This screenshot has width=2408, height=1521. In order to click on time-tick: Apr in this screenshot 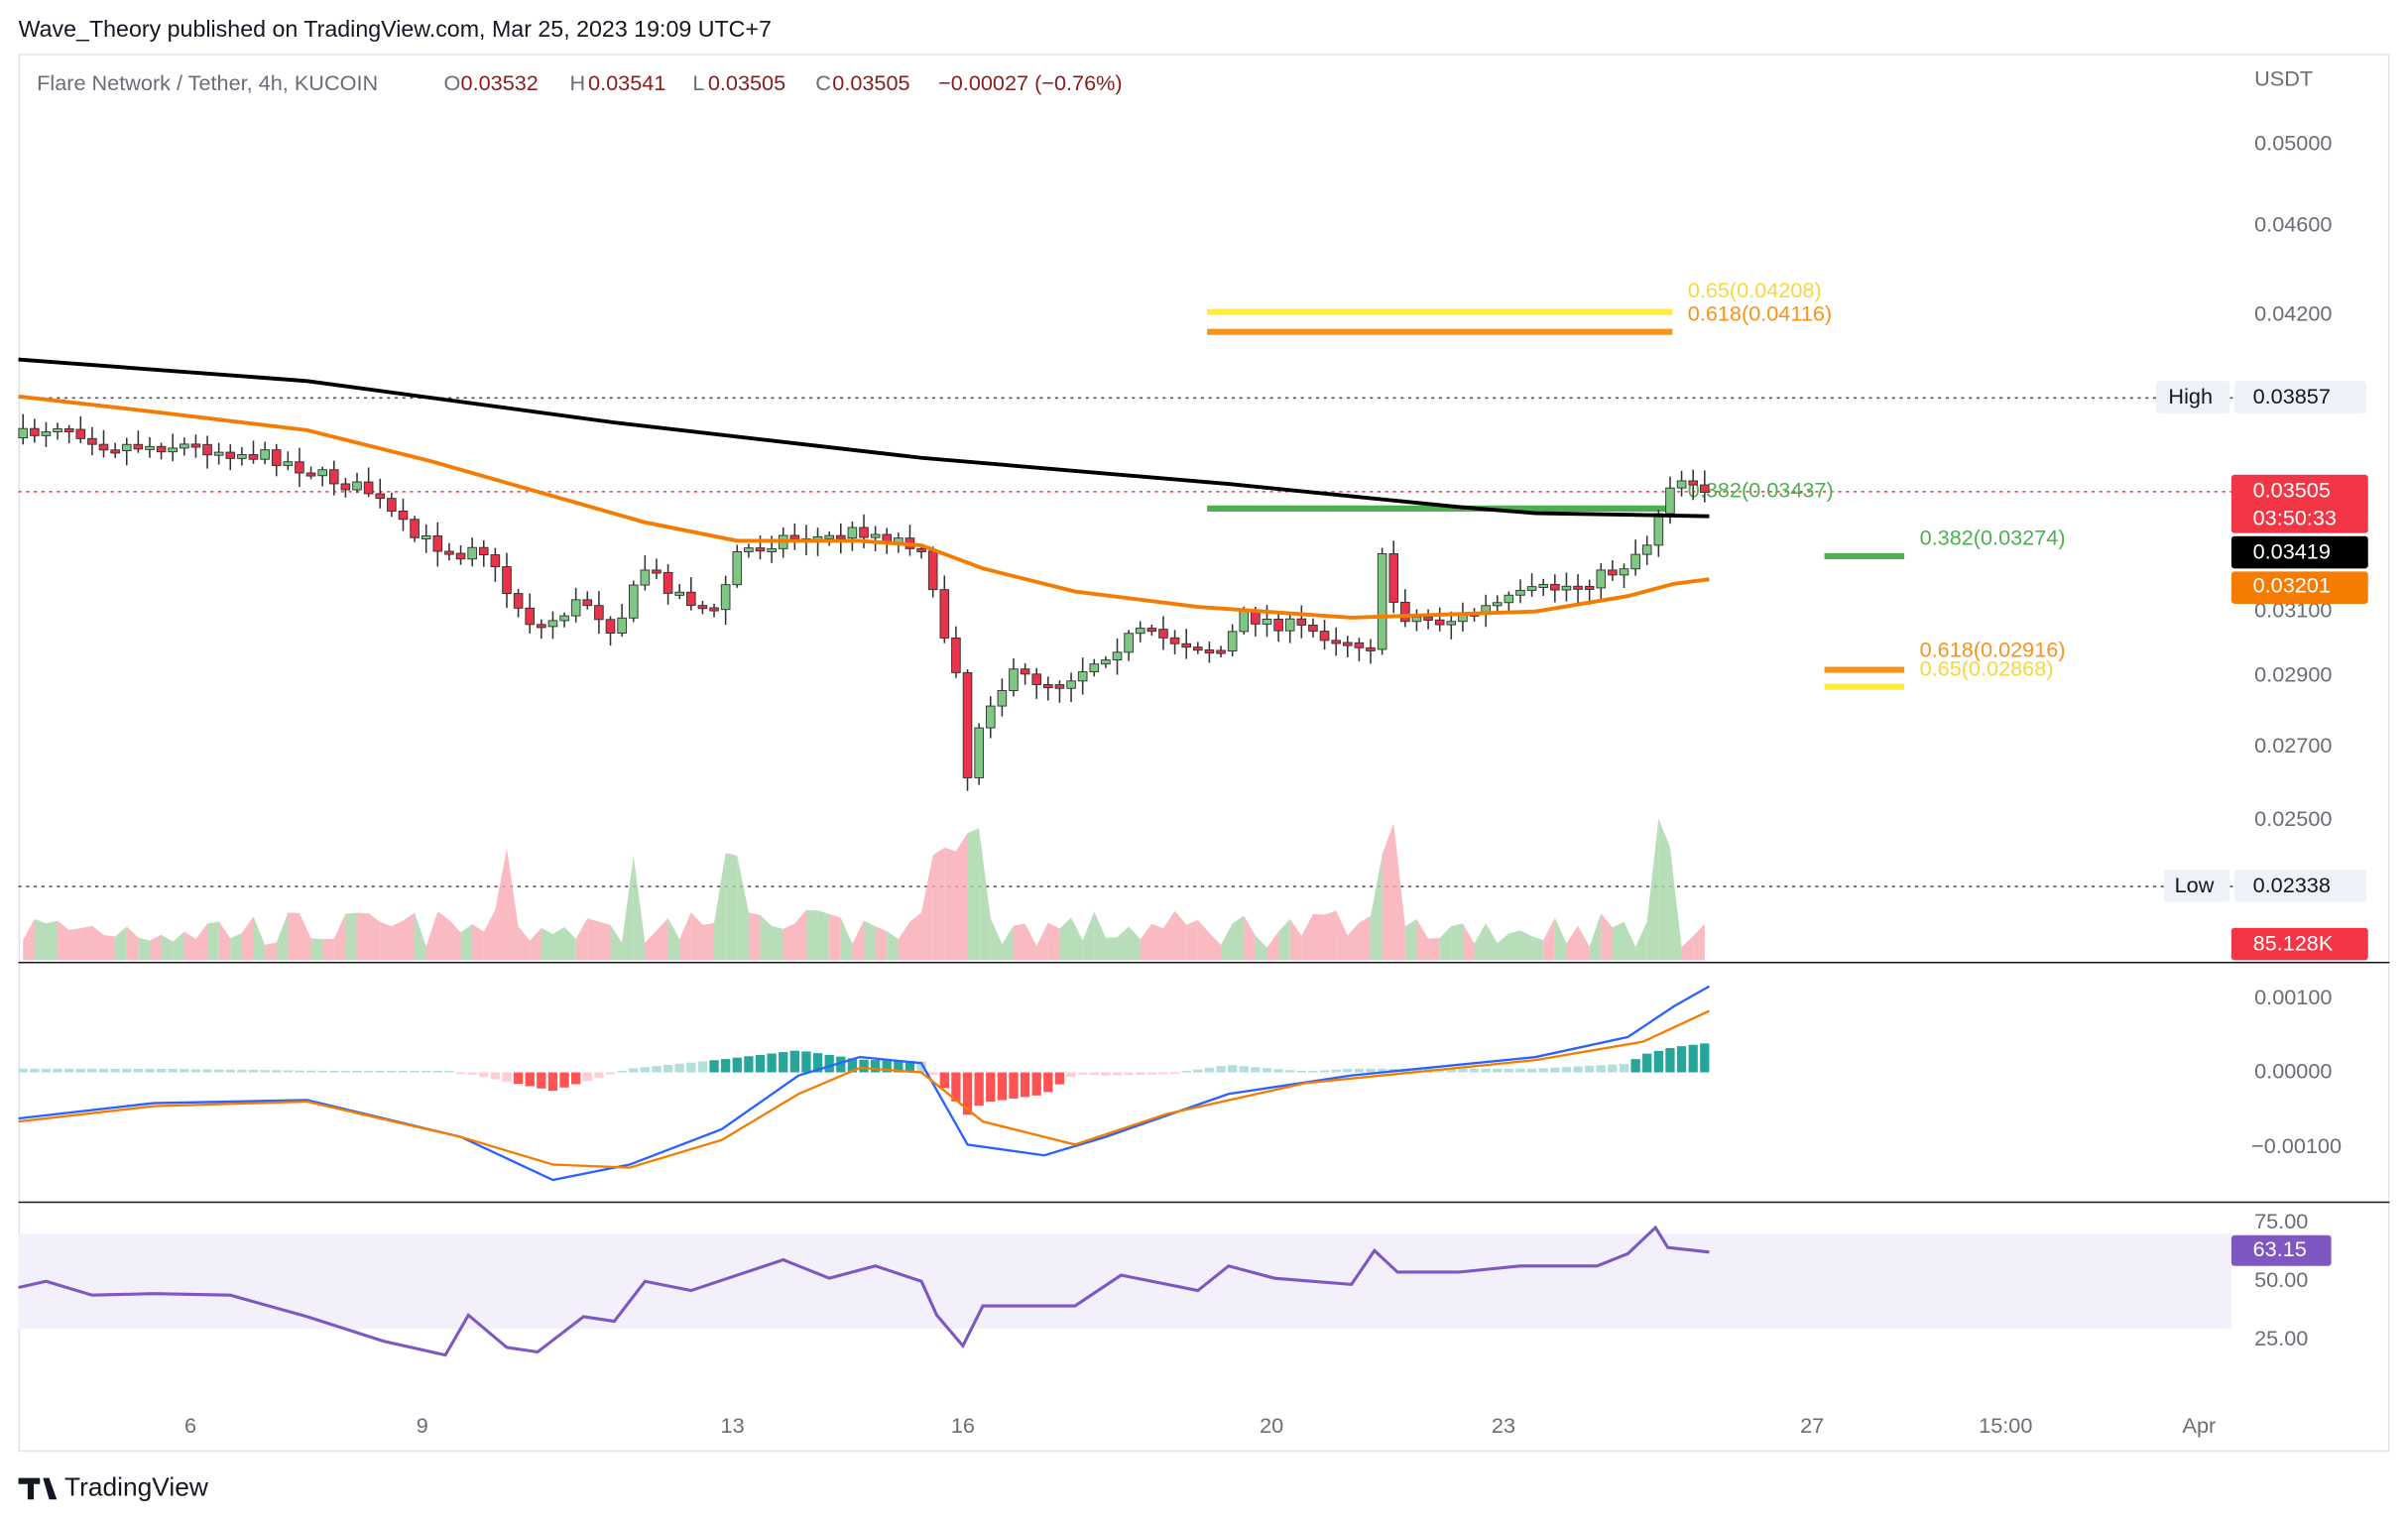, I will do `click(2200, 1425)`.